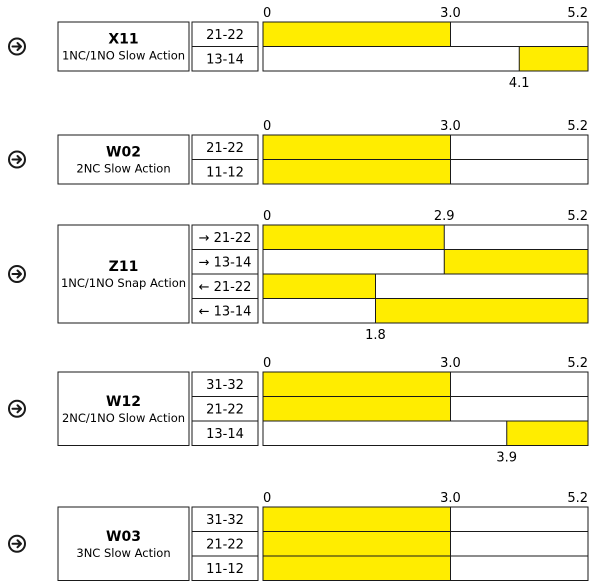 The width and height of the screenshot is (597, 584). What do you see at coordinates (123, 40) in the screenshot?
I see `model-code: X11` at bounding box center [123, 40].